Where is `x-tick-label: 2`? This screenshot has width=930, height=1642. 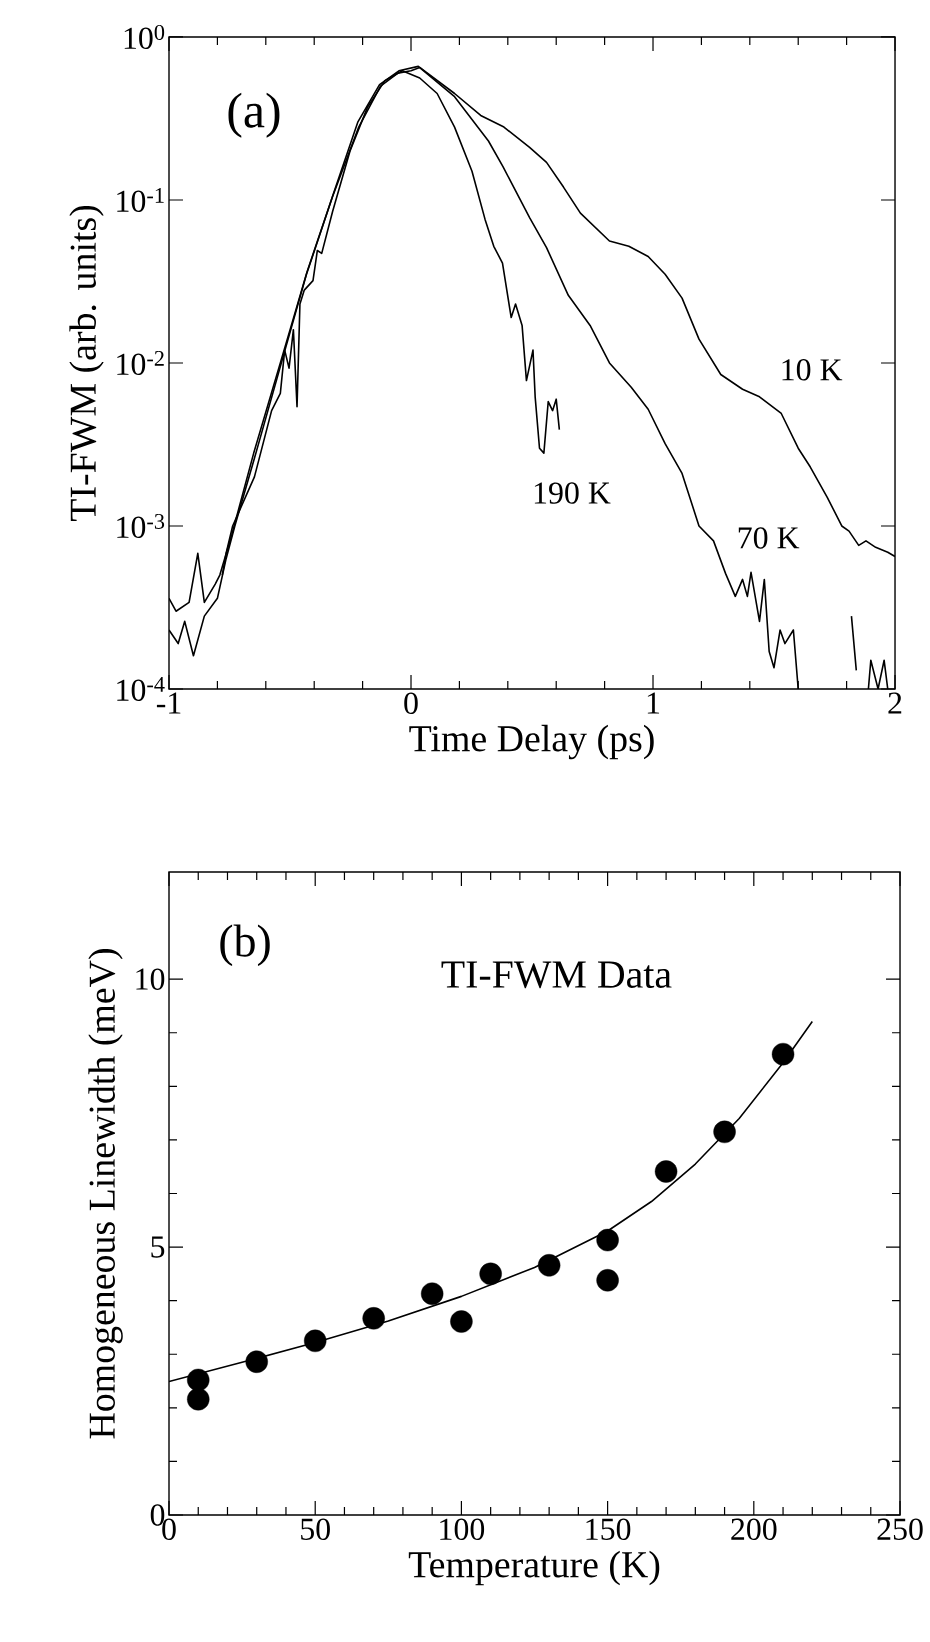 x-tick-label: 2 is located at coordinates (895, 703).